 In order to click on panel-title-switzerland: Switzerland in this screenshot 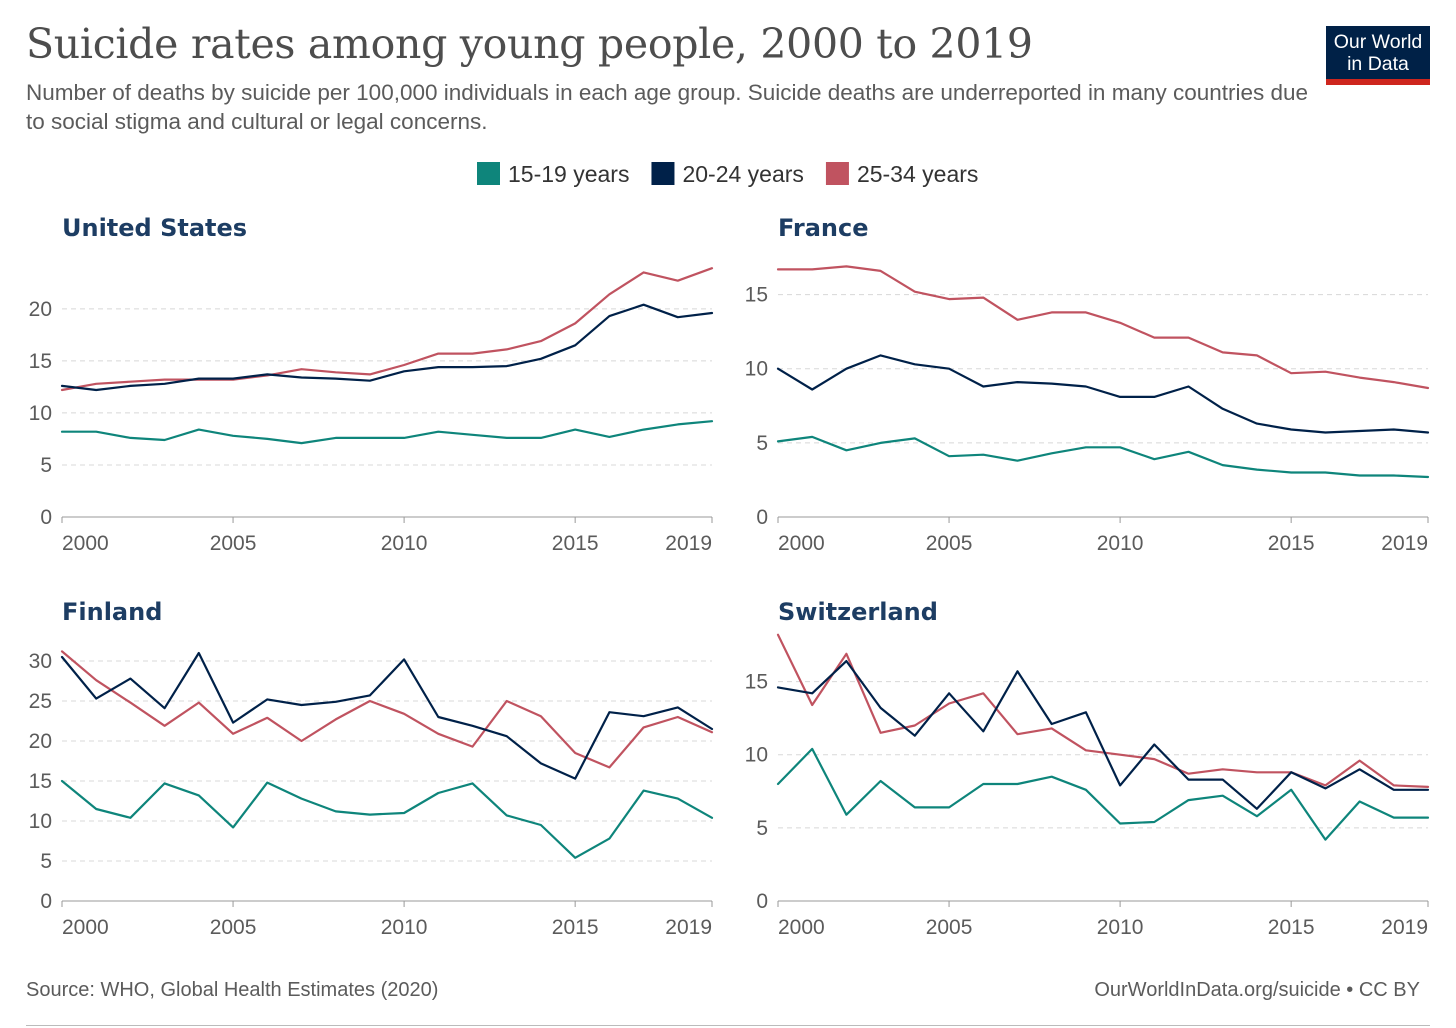, I will do `click(858, 612)`.